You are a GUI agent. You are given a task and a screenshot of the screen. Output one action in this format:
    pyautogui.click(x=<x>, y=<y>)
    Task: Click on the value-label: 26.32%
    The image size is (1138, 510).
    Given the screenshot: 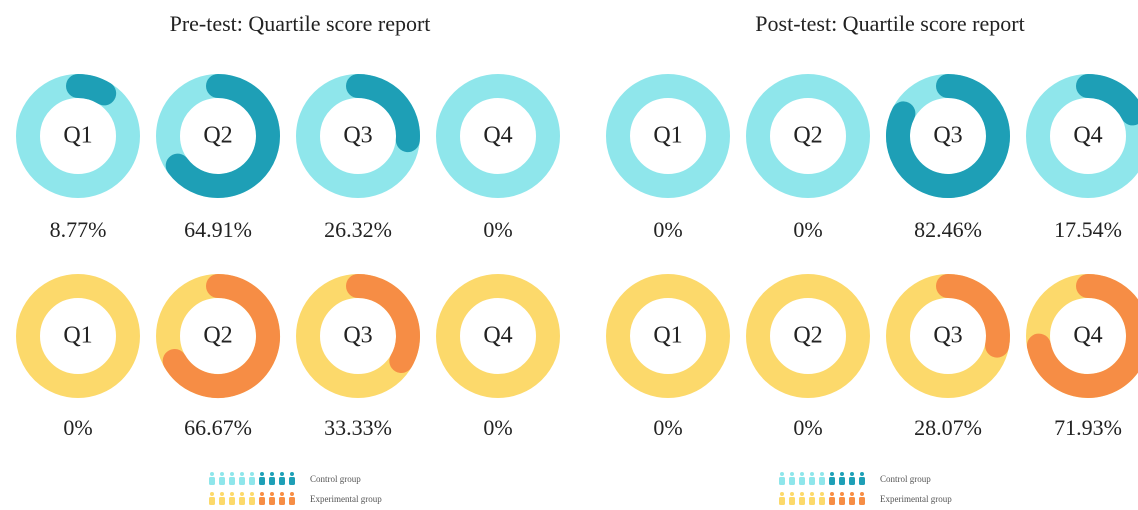 What is the action you would take?
    pyautogui.click(x=358, y=229)
    